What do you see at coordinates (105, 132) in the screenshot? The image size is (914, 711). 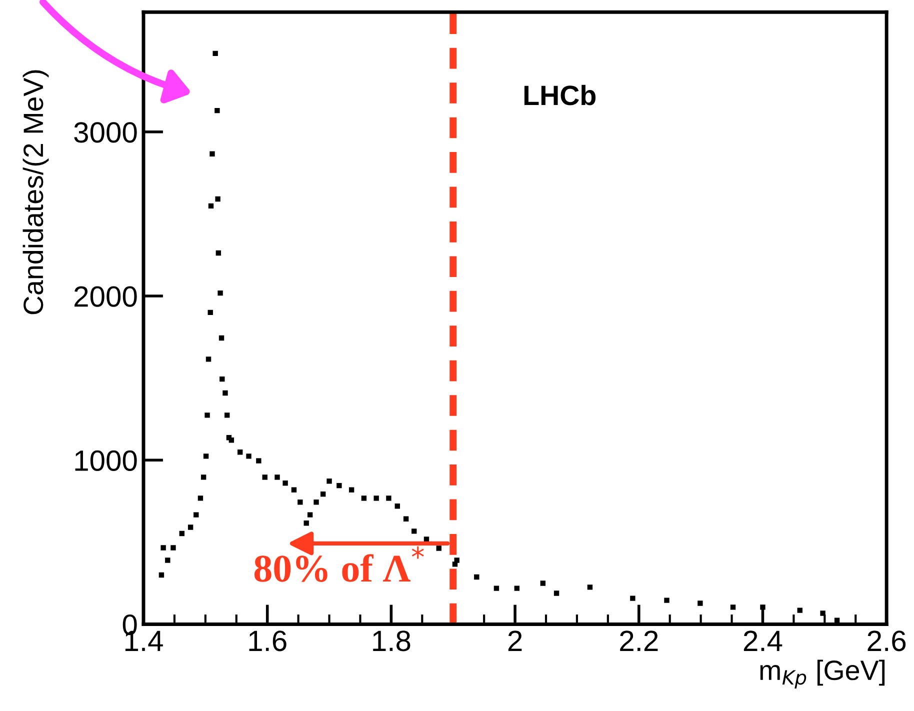 I see `y-tick-label: 3000` at bounding box center [105, 132].